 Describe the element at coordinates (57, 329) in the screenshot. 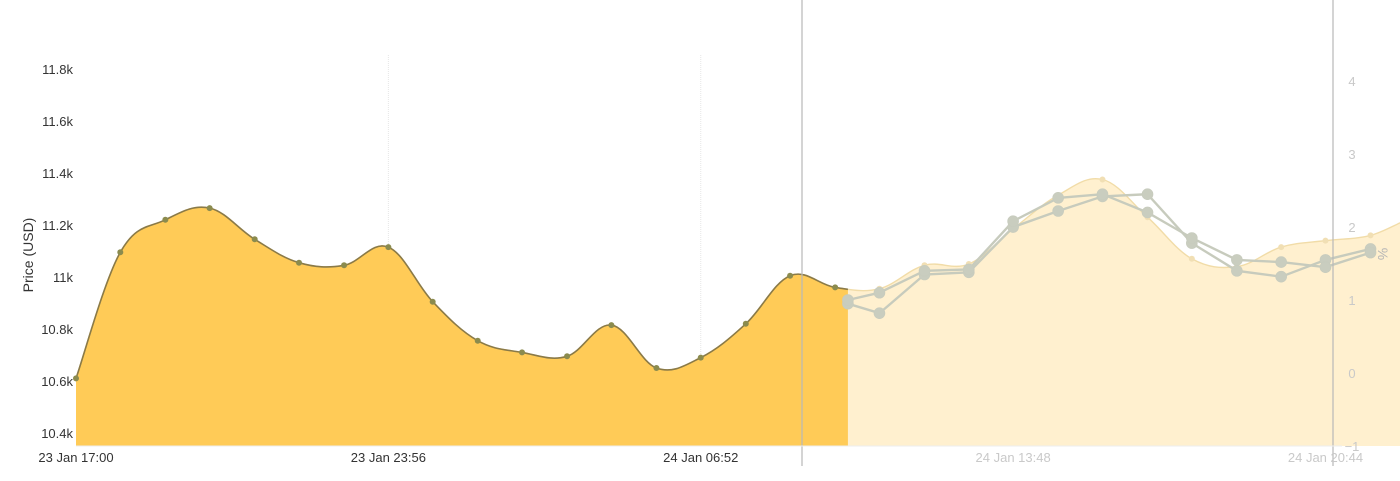

I see `y-tick-label: 10.8k` at that location.